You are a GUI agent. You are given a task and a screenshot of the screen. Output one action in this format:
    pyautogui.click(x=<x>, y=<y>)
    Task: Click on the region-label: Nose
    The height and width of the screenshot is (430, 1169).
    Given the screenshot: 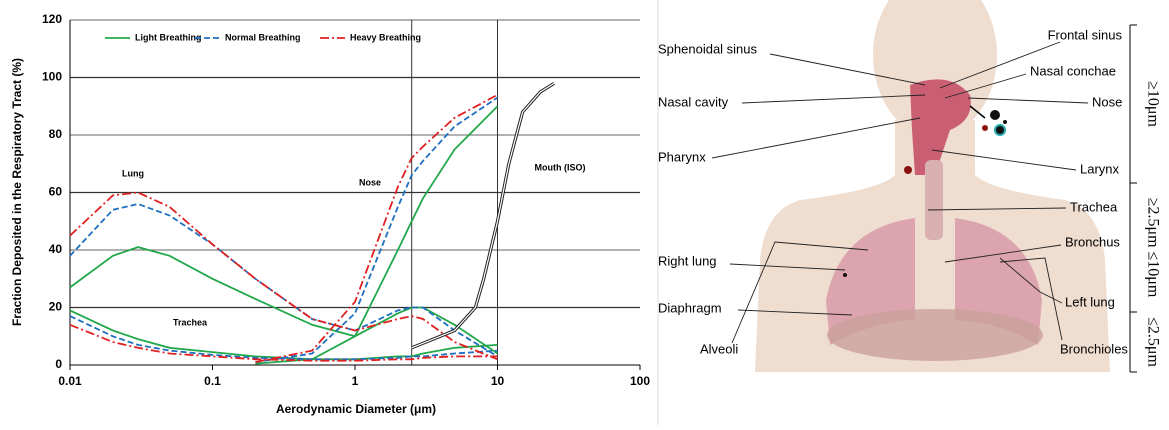 What is the action you would take?
    pyautogui.click(x=370, y=182)
    